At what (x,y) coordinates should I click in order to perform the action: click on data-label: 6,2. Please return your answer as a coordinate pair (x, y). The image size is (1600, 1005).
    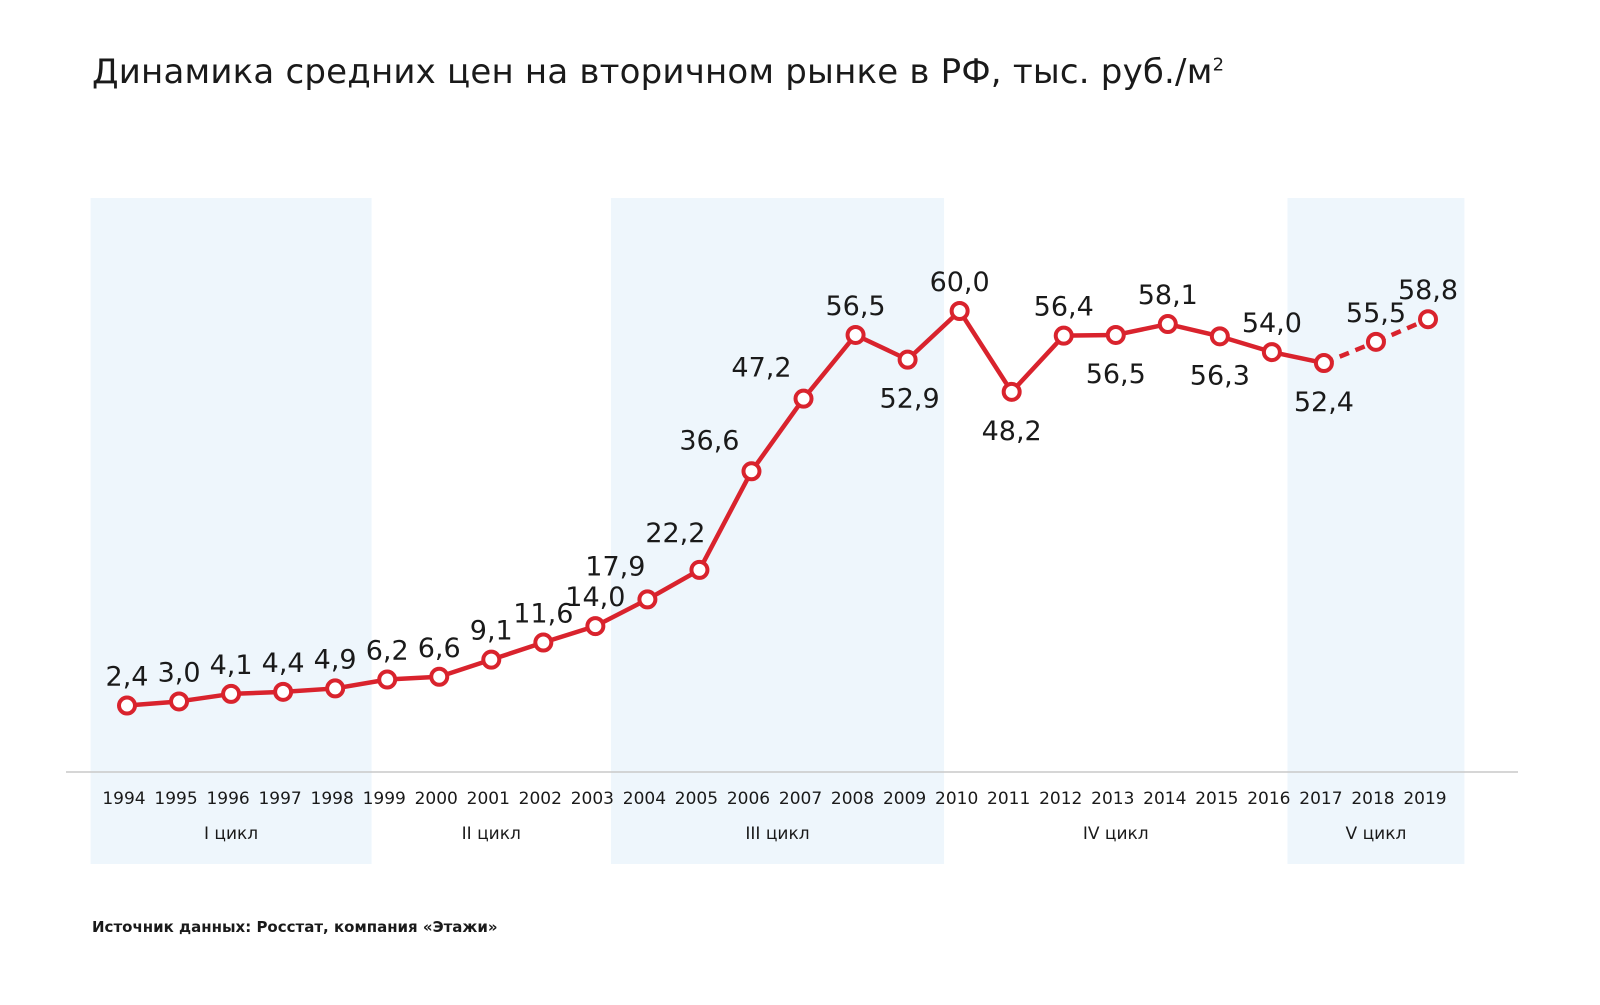
    Looking at the image, I should click on (387, 651).